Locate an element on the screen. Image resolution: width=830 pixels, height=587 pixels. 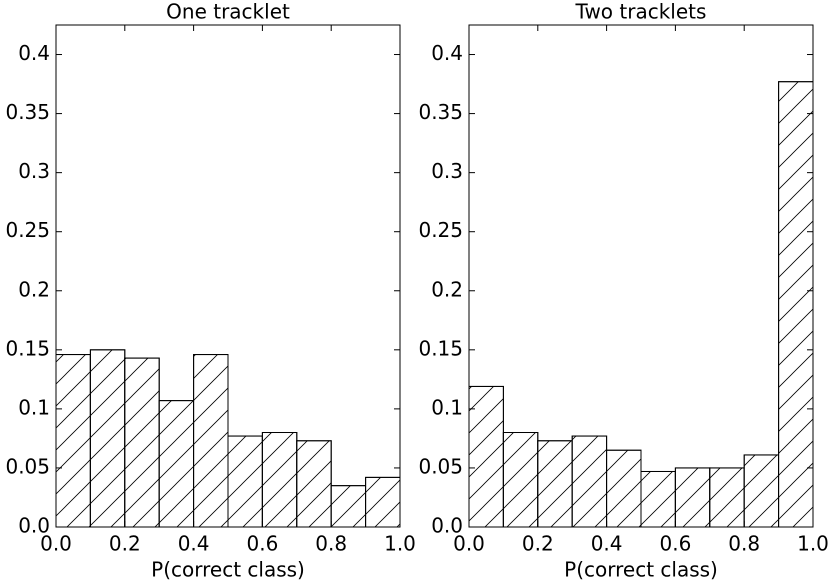
chart-title: One tracklet is located at coordinates (228, 12).